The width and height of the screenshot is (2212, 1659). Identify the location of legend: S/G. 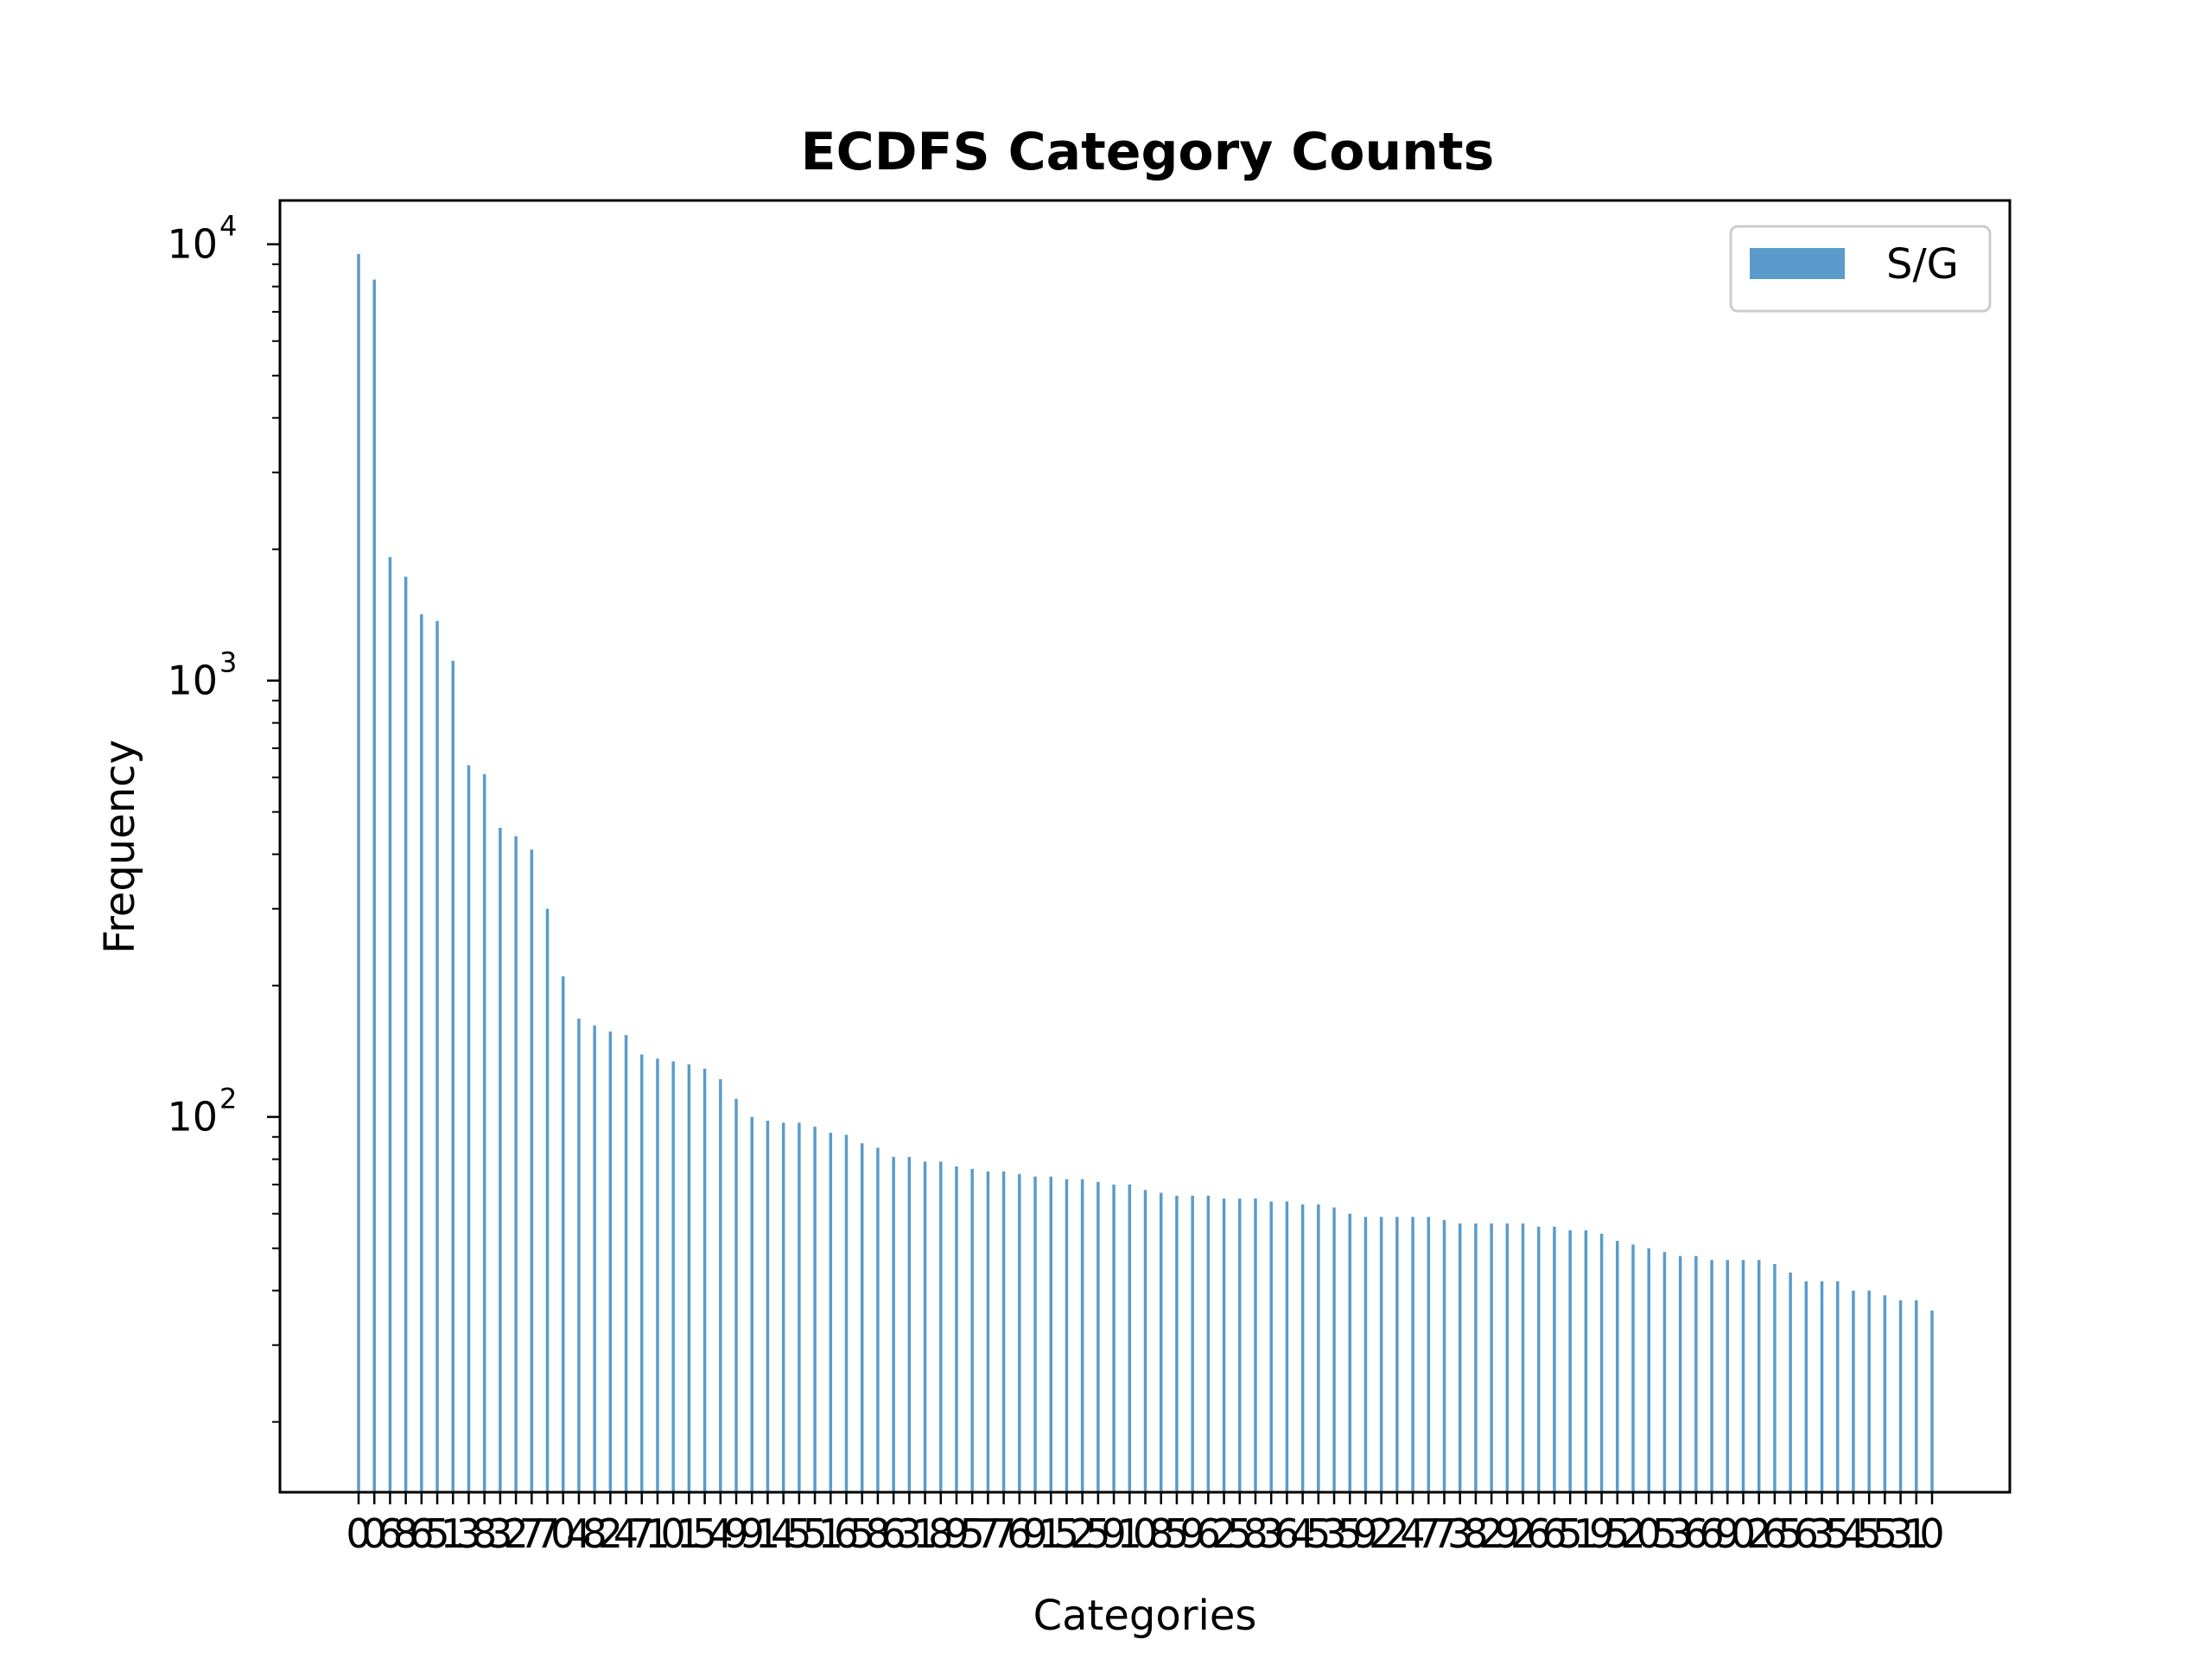
(1860, 269).